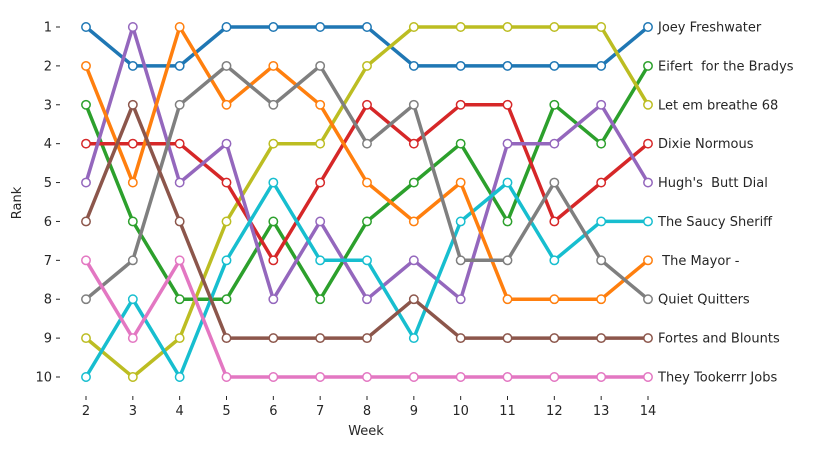  Describe the element at coordinates (601, 411) in the screenshot. I see `x-tick-label: 13` at that location.